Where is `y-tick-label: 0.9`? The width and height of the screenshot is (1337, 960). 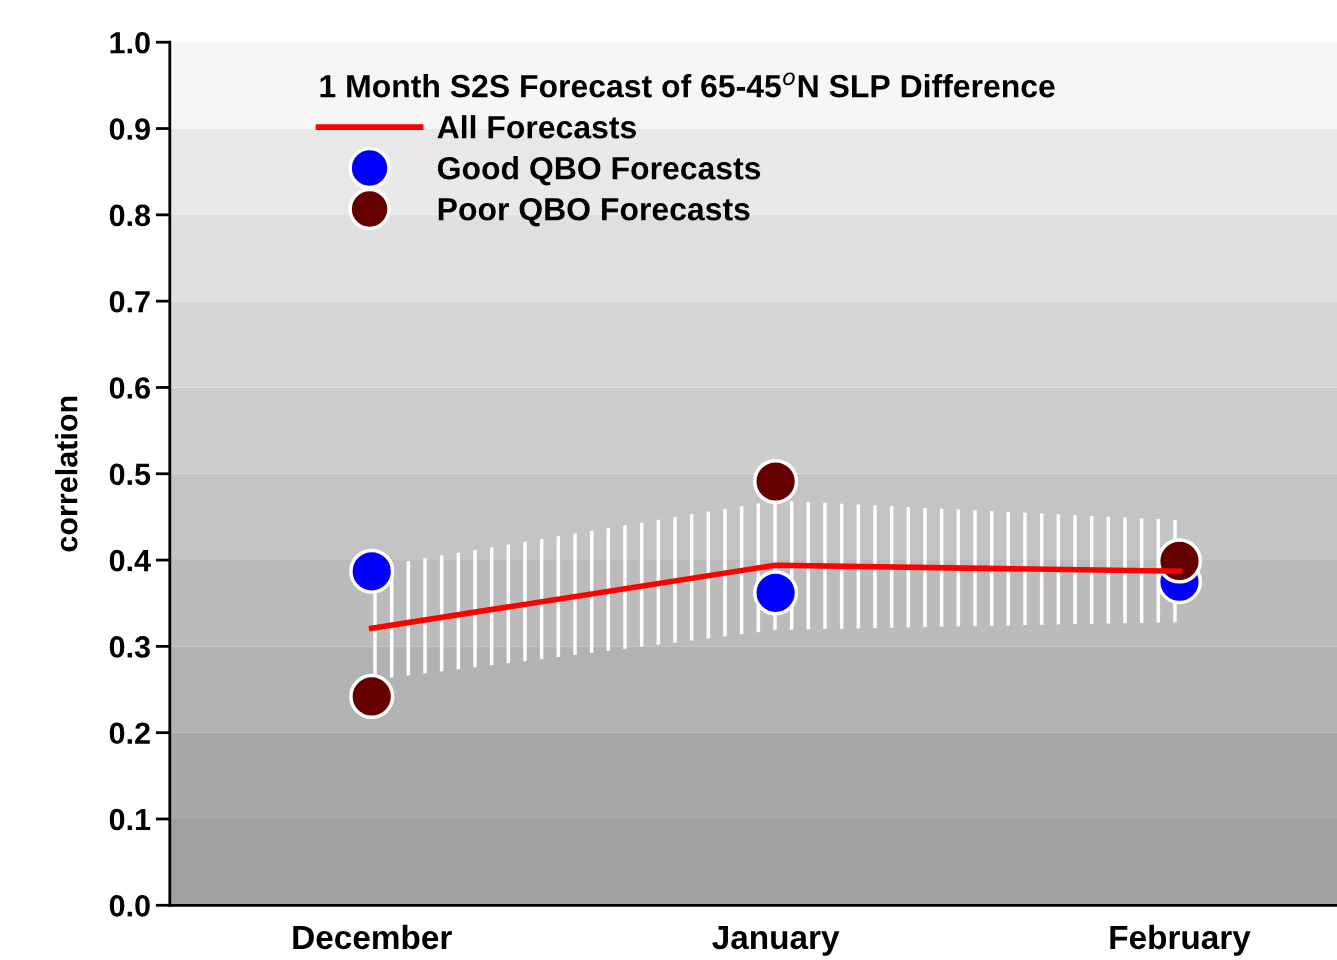 y-tick-label: 0.9 is located at coordinates (129, 129).